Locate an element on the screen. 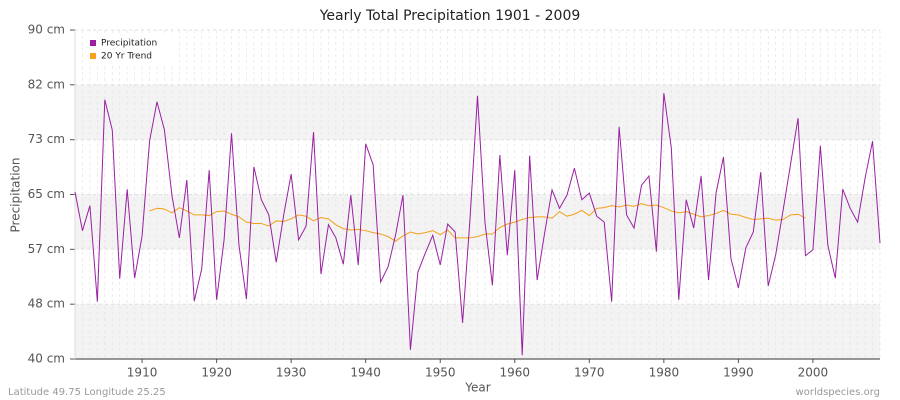 This screenshot has width=900, height=400. x-tick-label: 1950 is located at coordinates (440, 373).